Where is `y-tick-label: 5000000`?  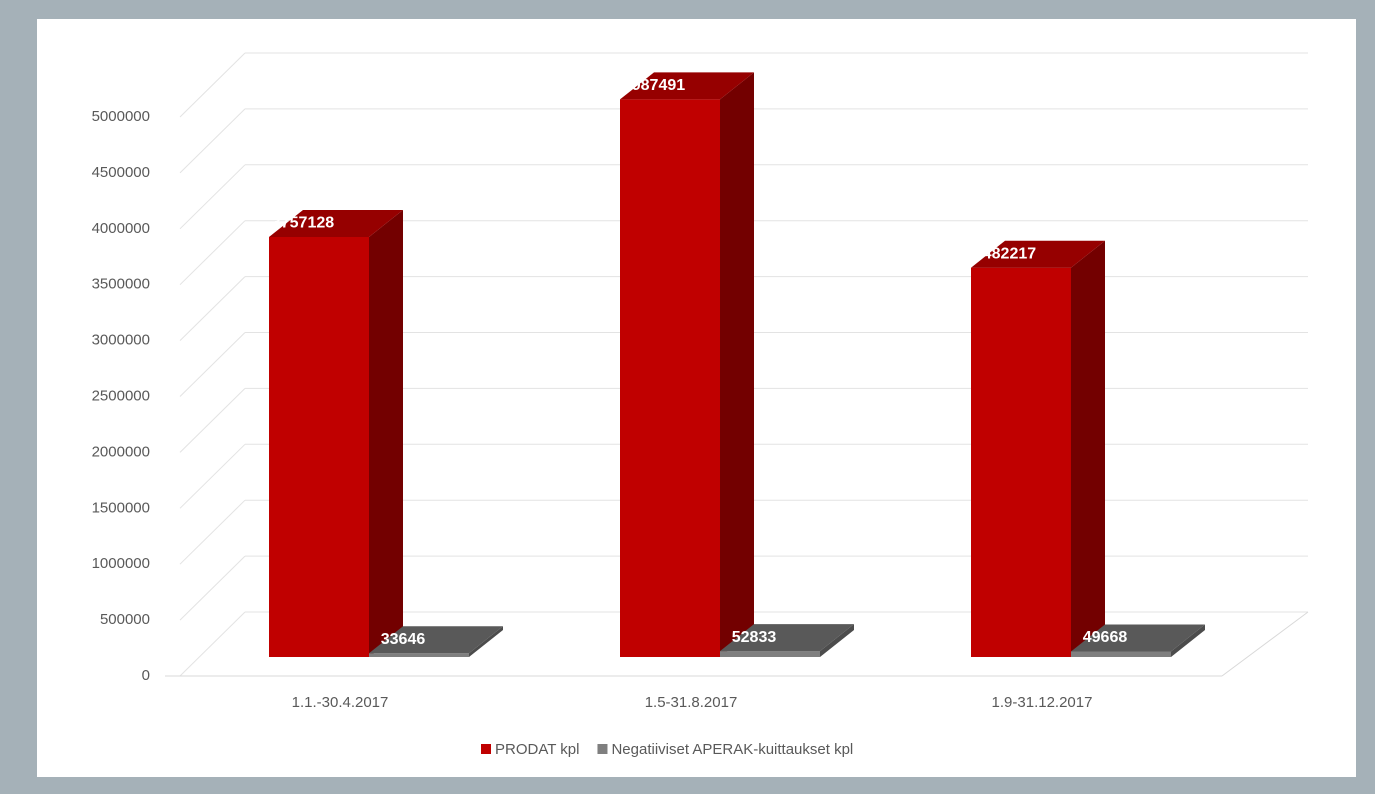 y-tick-label: 5000000 is located at coordinates (121, 116).